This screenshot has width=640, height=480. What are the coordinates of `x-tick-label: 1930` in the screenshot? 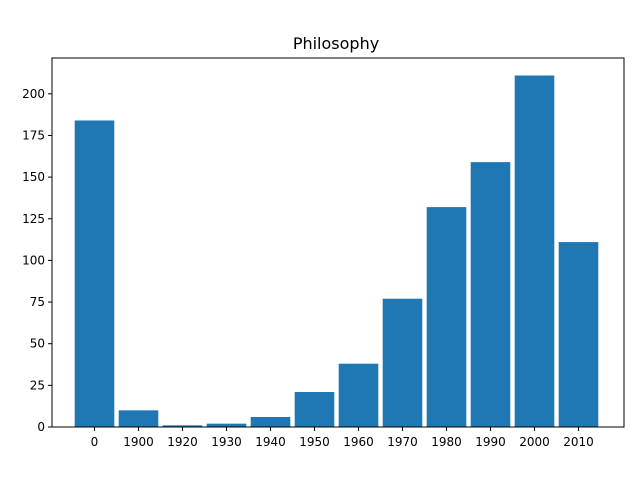 It's located at (226, 442).